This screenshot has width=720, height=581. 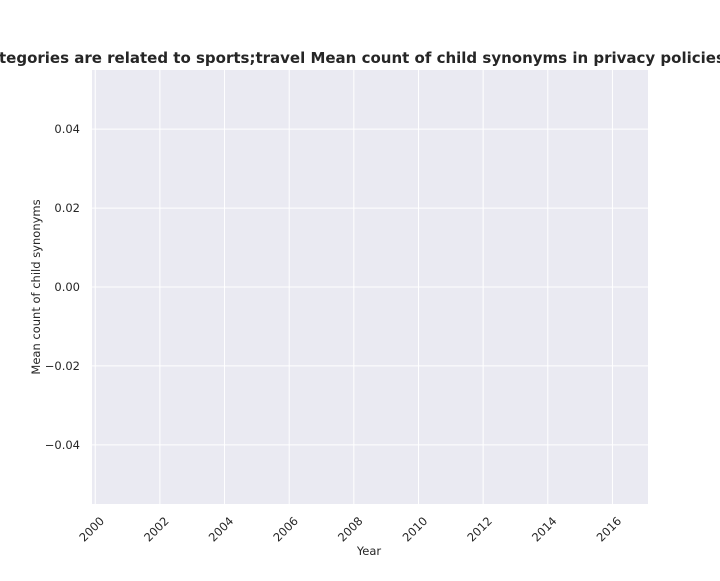 I want to click on y-tick-label: 0.00, so click(x=67, y=287).